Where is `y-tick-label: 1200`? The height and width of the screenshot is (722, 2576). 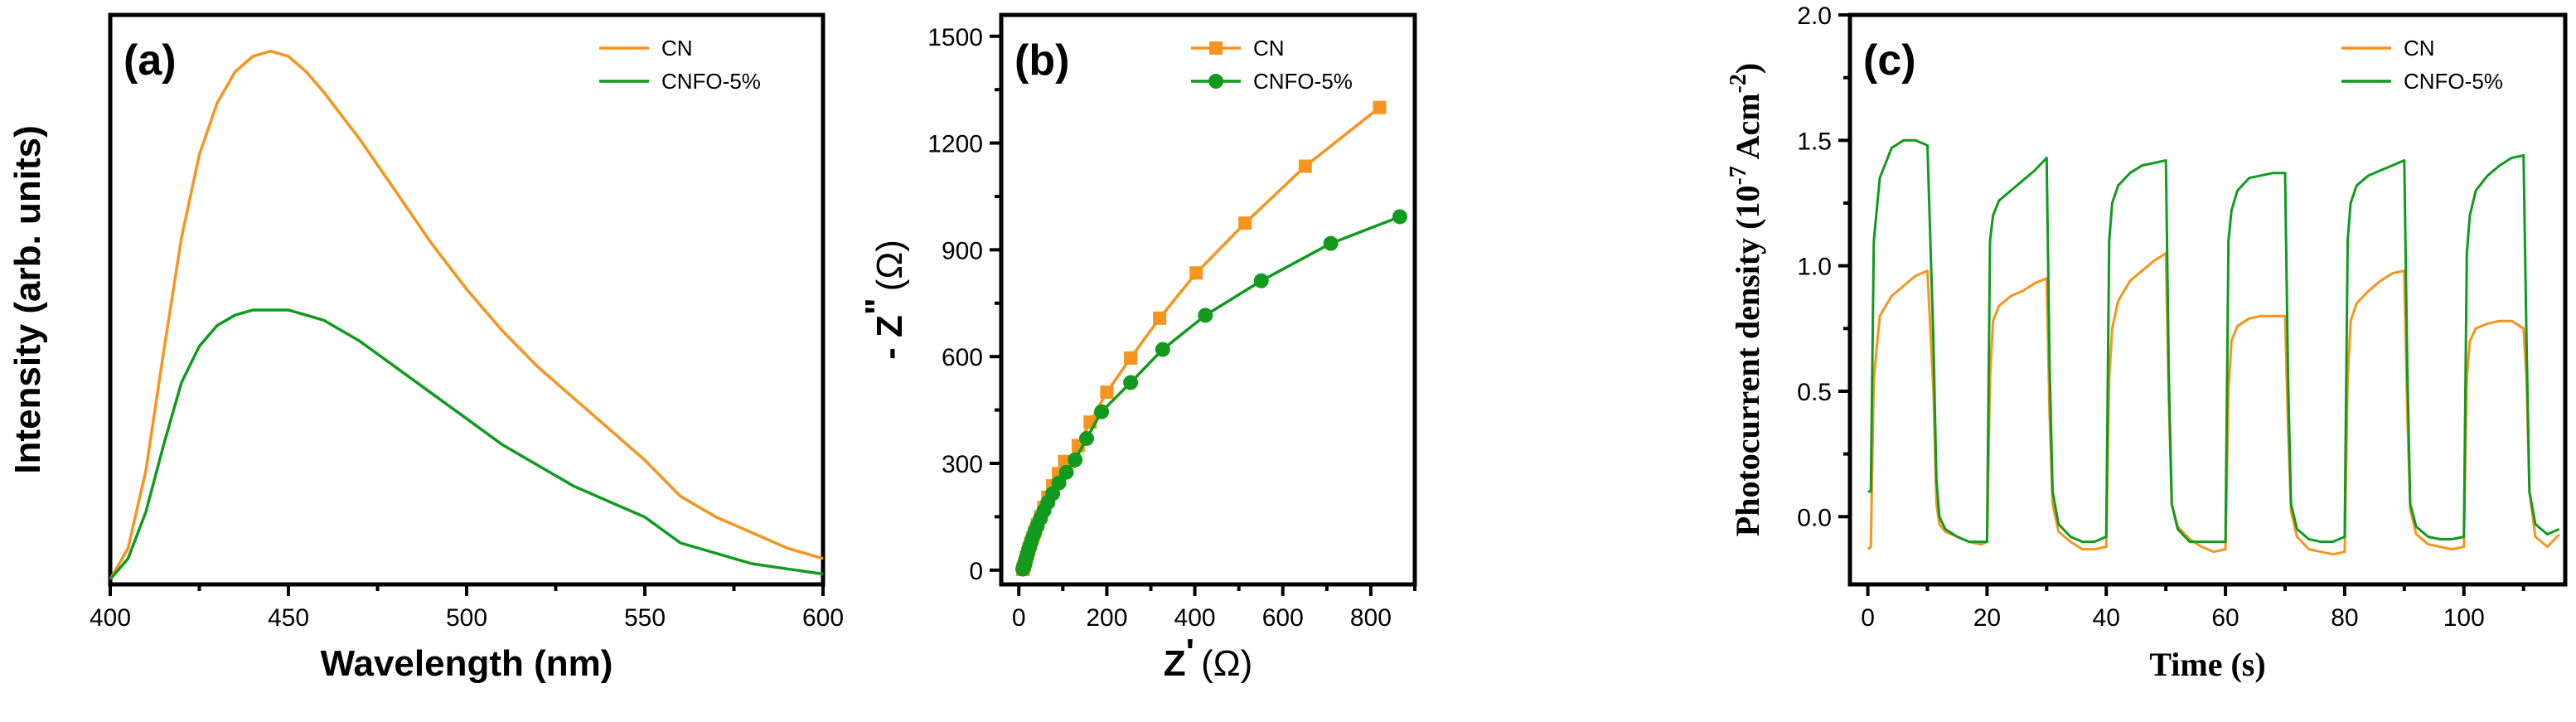
y-tick-label: 1200 is located at coordinates (955, 144).